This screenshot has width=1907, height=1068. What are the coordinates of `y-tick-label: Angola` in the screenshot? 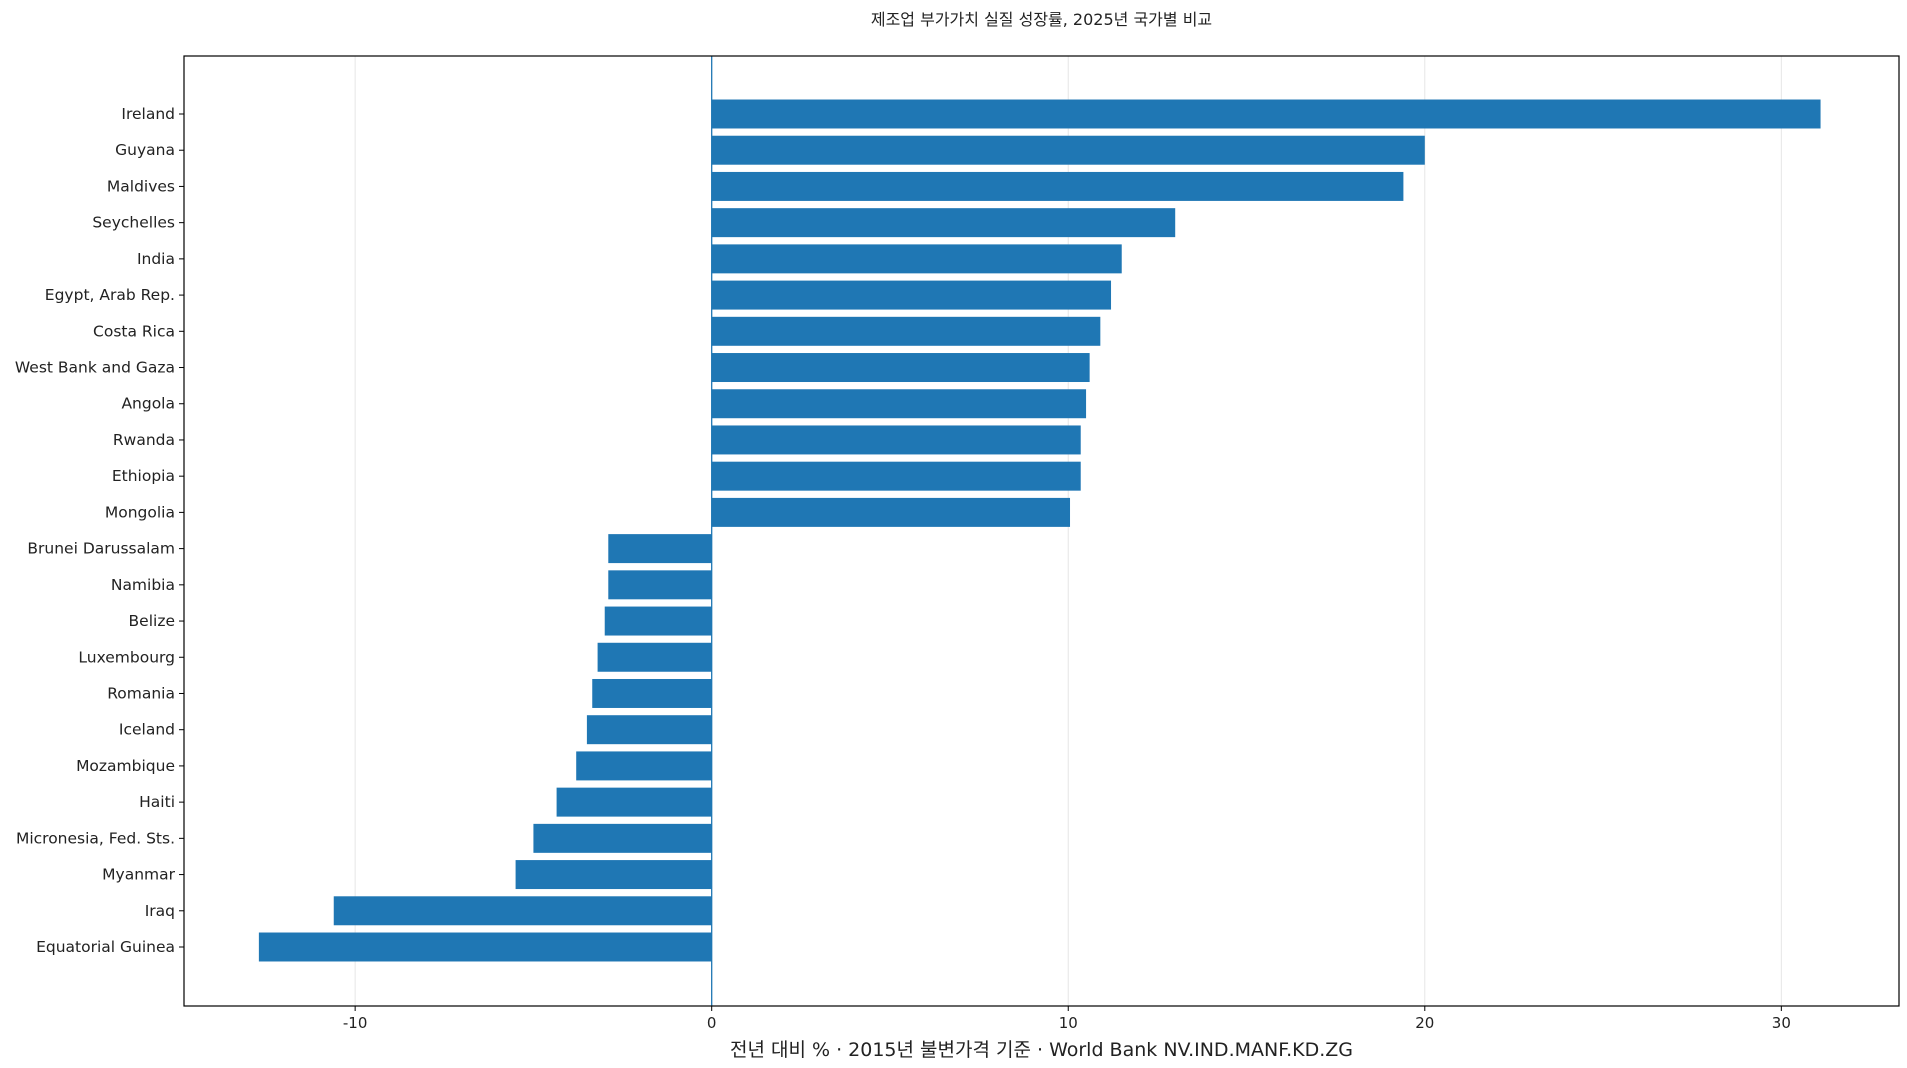 It's located at (148, 404).